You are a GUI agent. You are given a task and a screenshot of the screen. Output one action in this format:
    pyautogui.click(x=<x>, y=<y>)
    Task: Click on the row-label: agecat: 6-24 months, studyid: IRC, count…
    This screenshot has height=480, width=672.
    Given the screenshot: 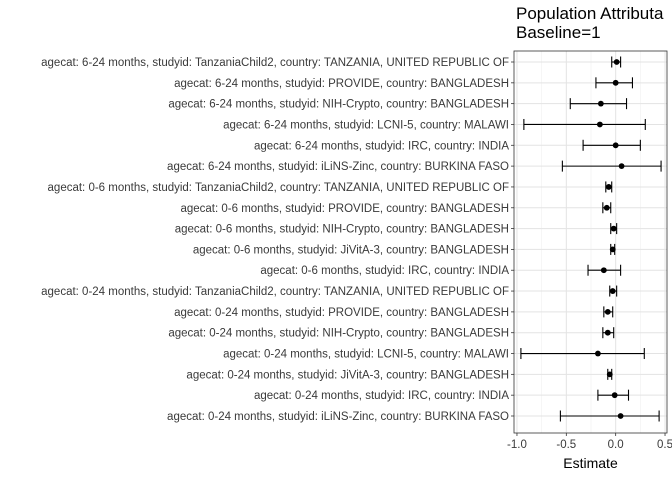 What is the action you would take?
    pyautogui.click(x=381, y=146)
    